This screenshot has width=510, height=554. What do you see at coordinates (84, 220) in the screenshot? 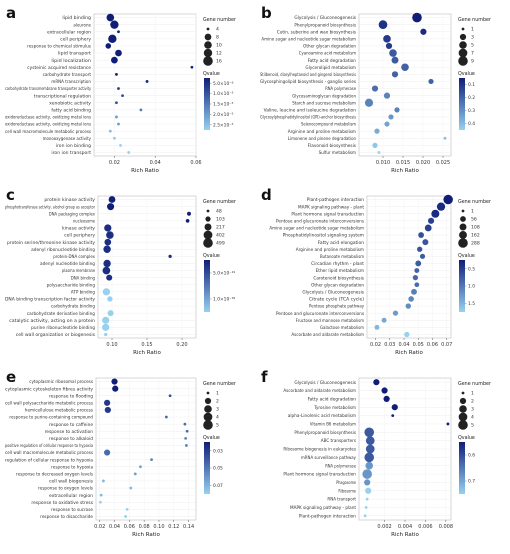
I see `category-label: nucleosome` at bounding box center [84, 220].